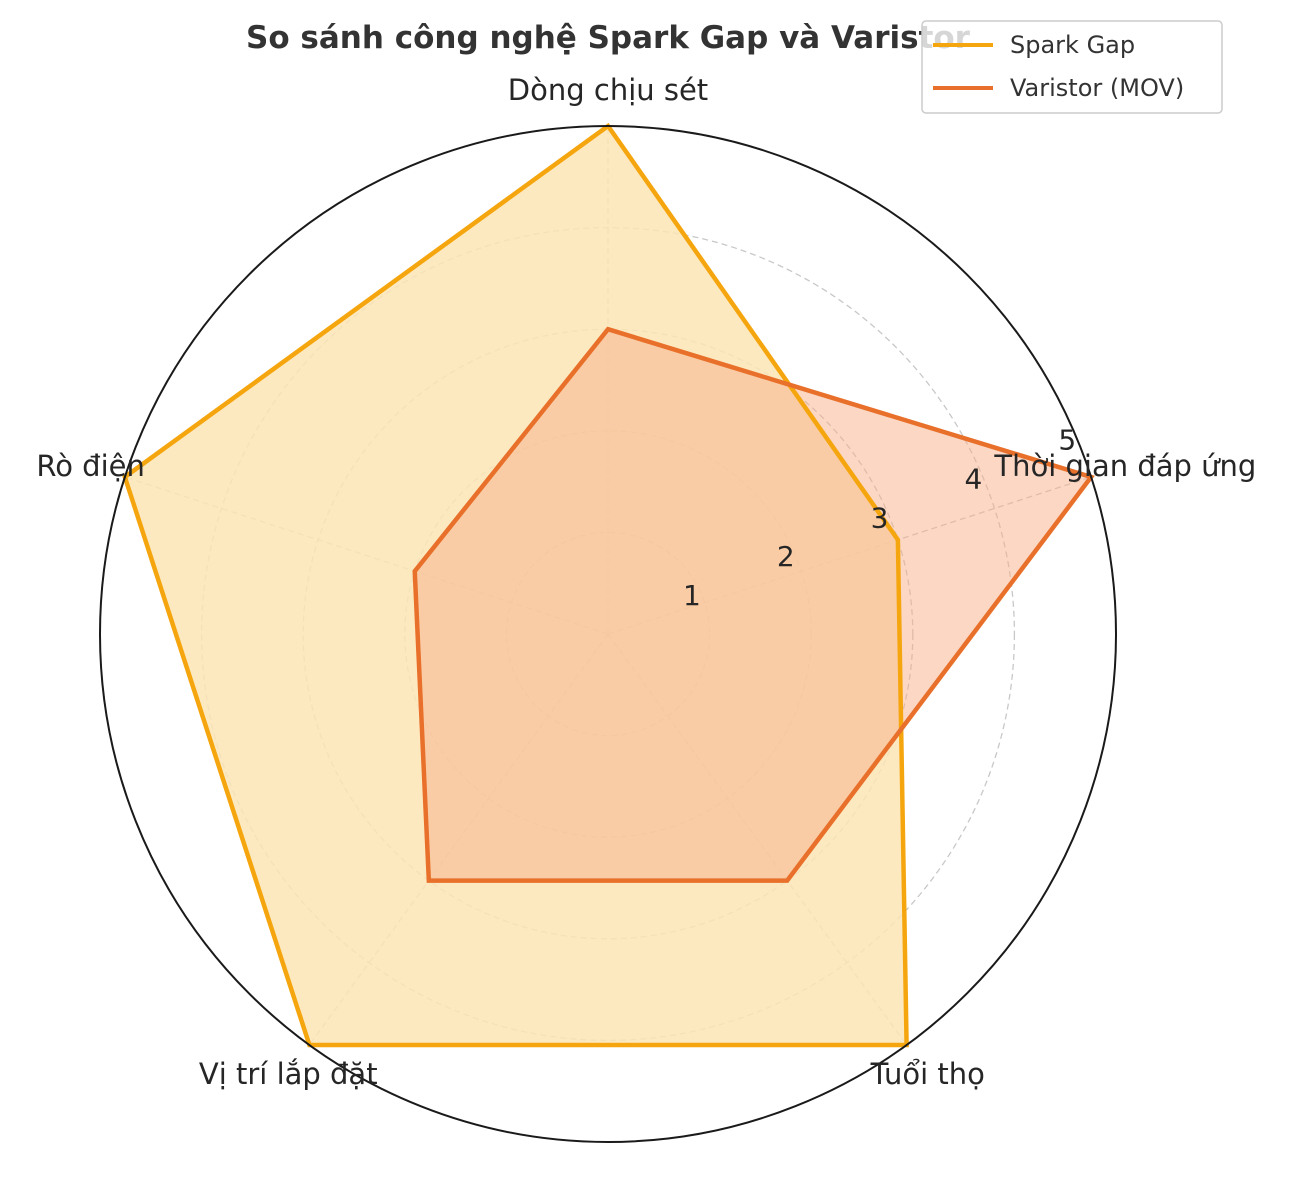 The image size is (1305, 1180). I want to click on axis-label: Tuổi thọ, so click(927, 1074).